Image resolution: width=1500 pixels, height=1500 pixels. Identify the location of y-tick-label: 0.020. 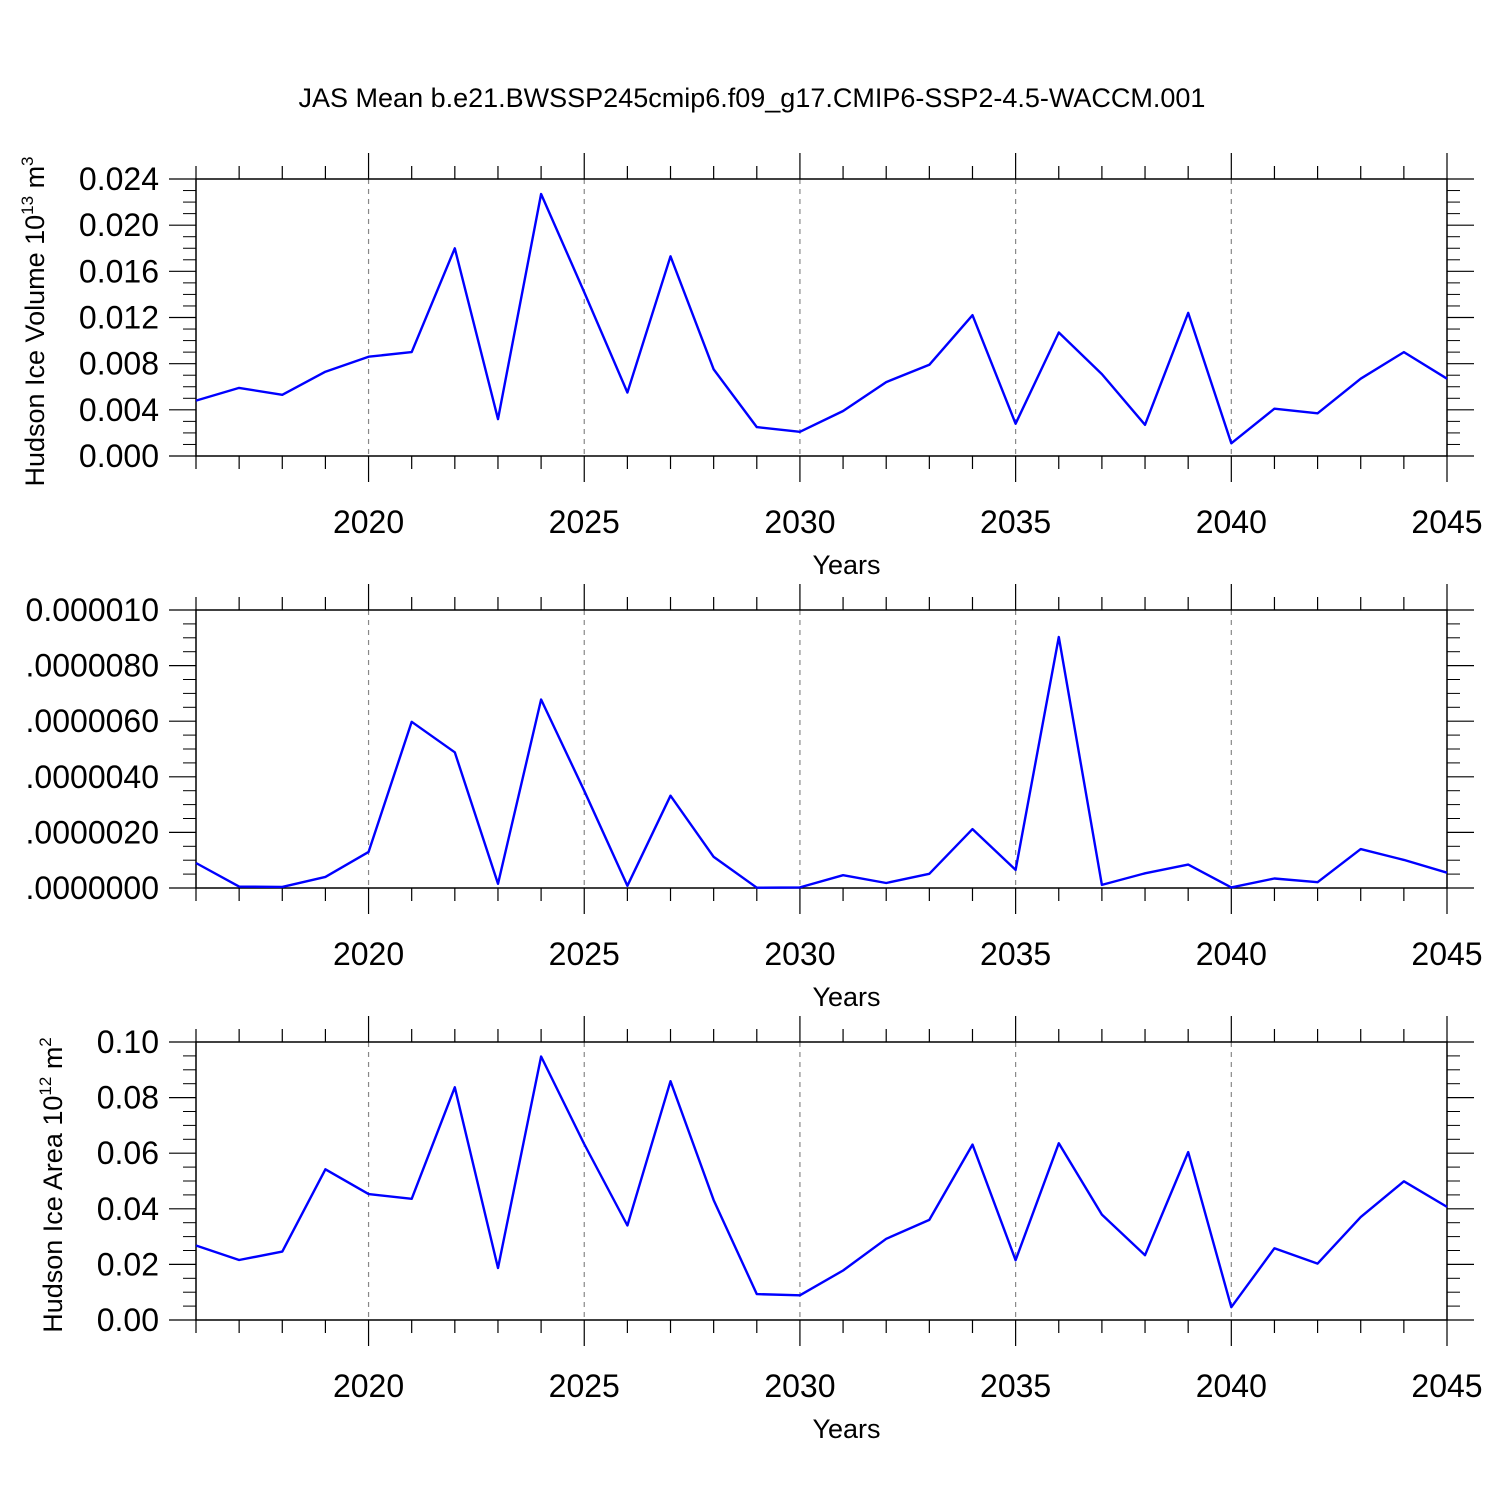
(119, 225).